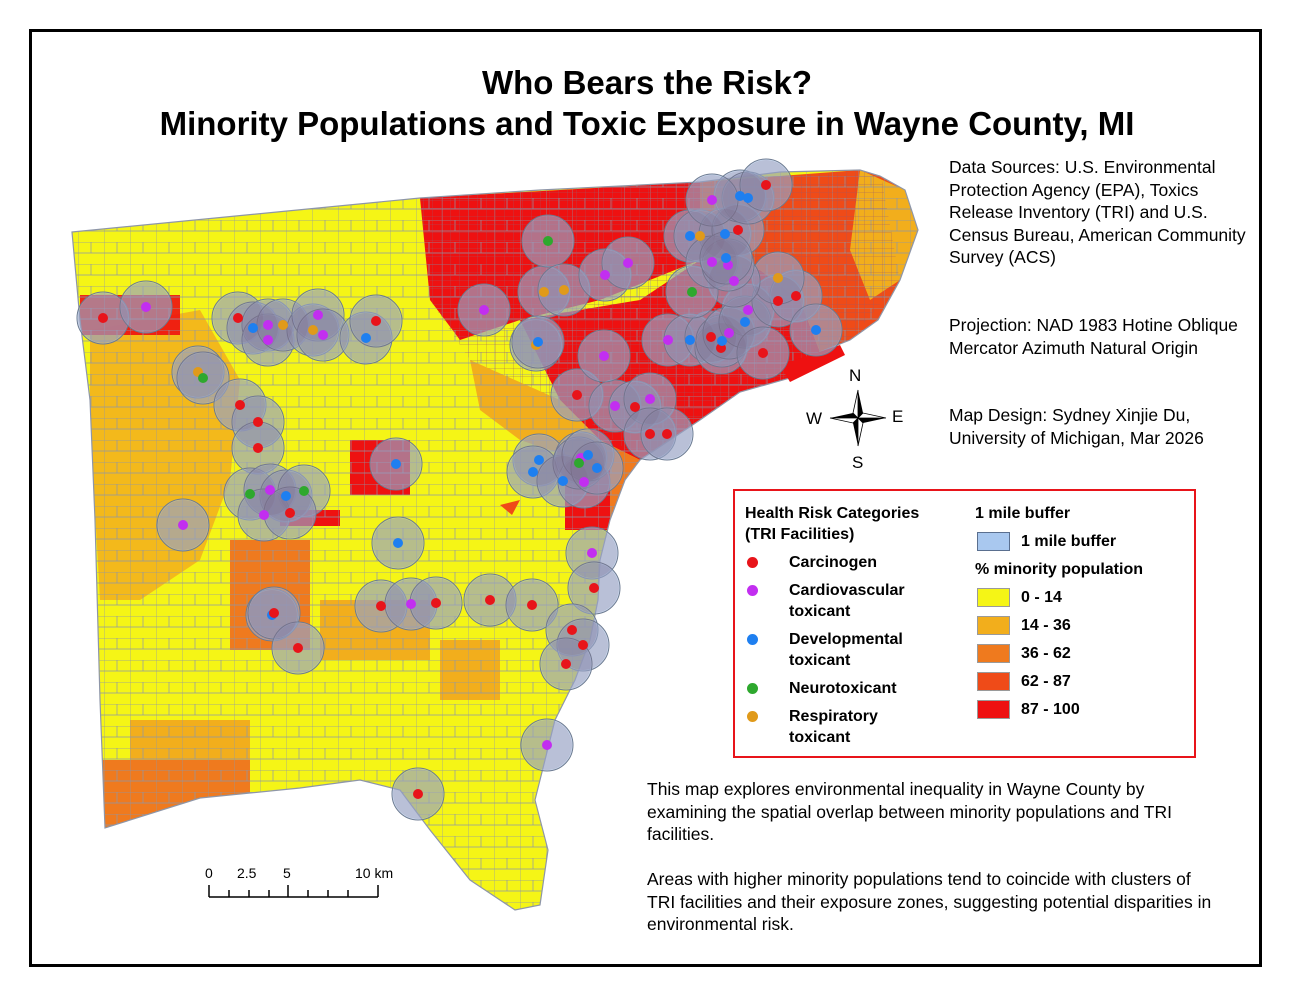 The image size is (1294, 1000). Describe the element at coordinates (812, 363) in the screenshot. I see `belle-isle` at that location.